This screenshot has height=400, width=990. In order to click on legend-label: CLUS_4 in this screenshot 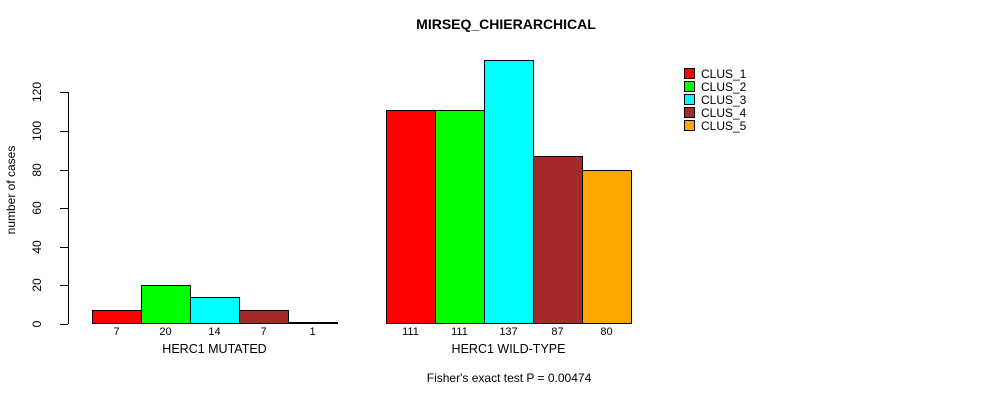, I will do `click(724, 112)`.